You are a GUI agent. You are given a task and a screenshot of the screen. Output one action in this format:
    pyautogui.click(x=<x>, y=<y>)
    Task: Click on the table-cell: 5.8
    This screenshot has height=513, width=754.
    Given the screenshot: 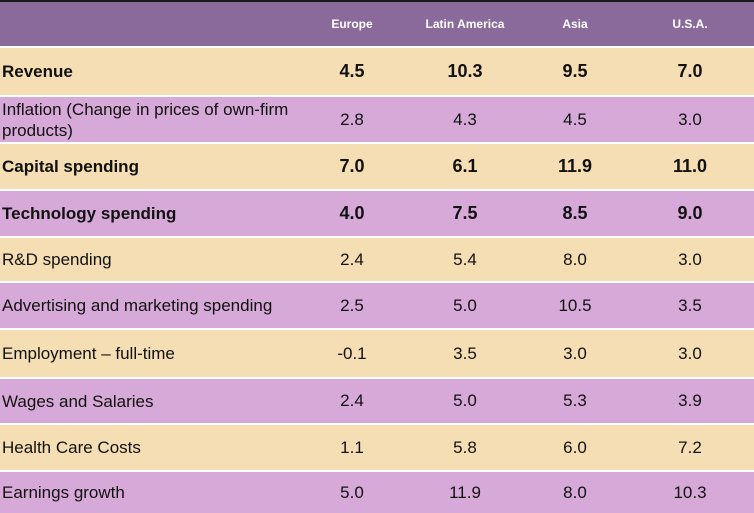 What is the action you would take?
    pyautogui.click(x=465, y=447)
    